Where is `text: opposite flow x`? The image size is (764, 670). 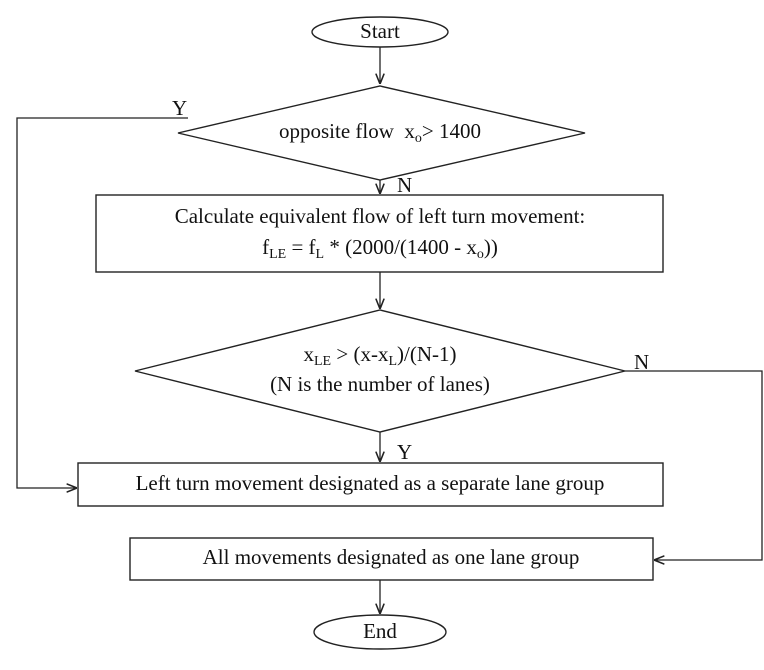
text: opposite flow x is located at coordinates (347, 131).